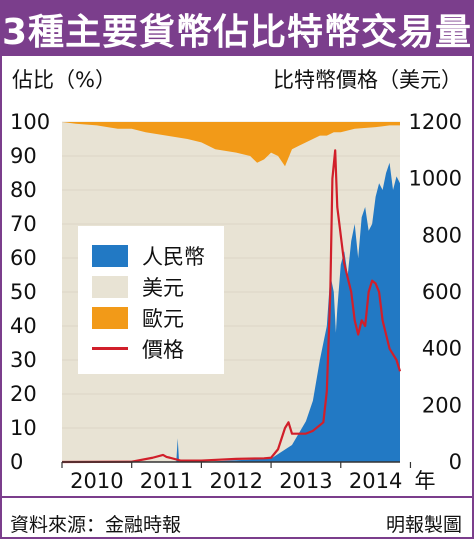 The image size is (474, 539). I want to click on legend-item-usd: 美元, so click(158, 286).